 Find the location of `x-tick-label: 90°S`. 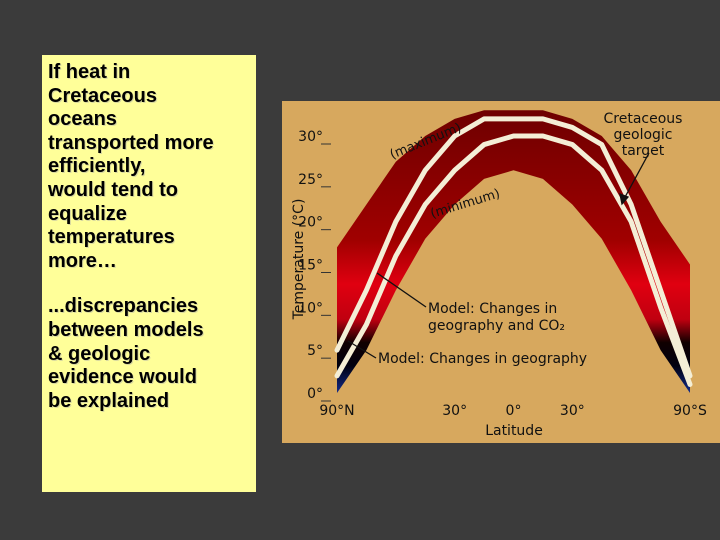

x-tick-label: 90°S is located at coordinates (690, 411).